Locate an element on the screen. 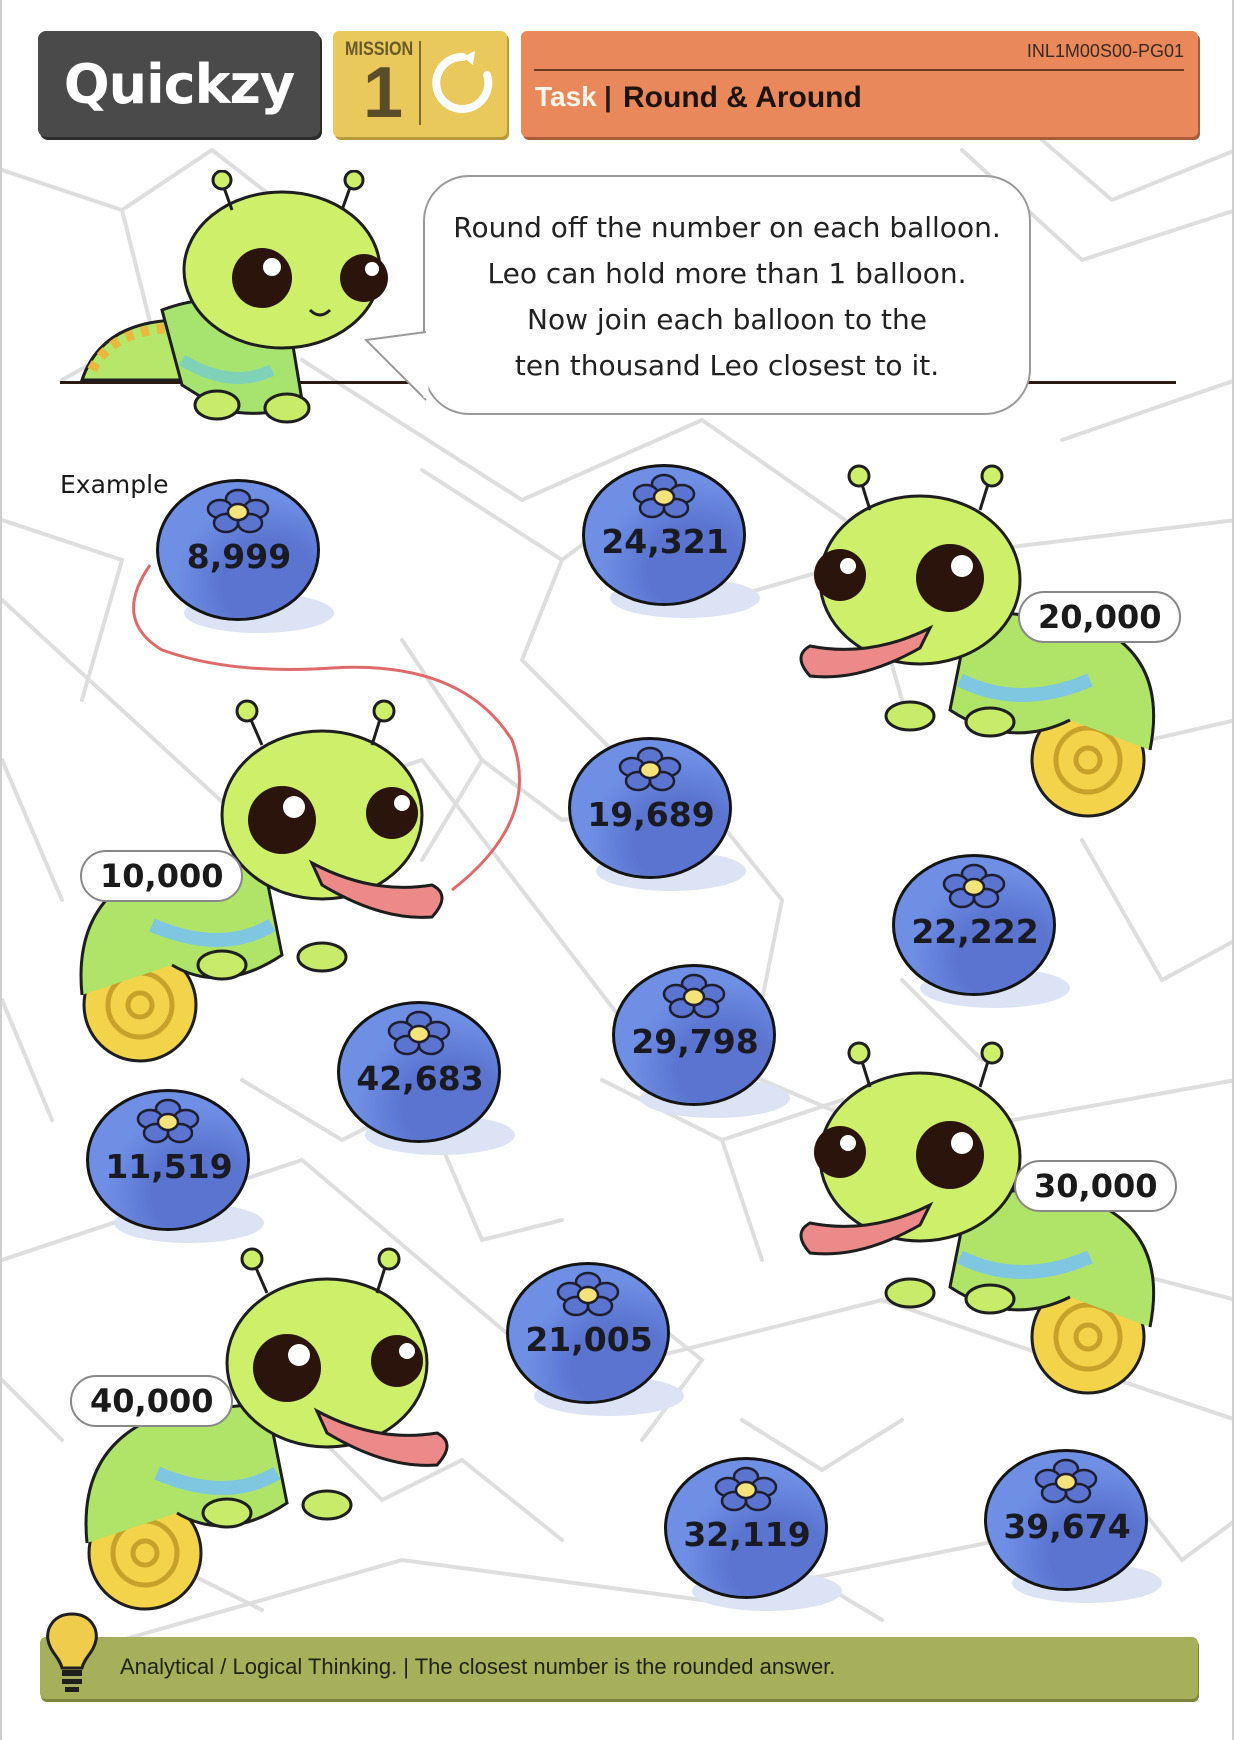  mission-divider is located at coordinates (420, 83).